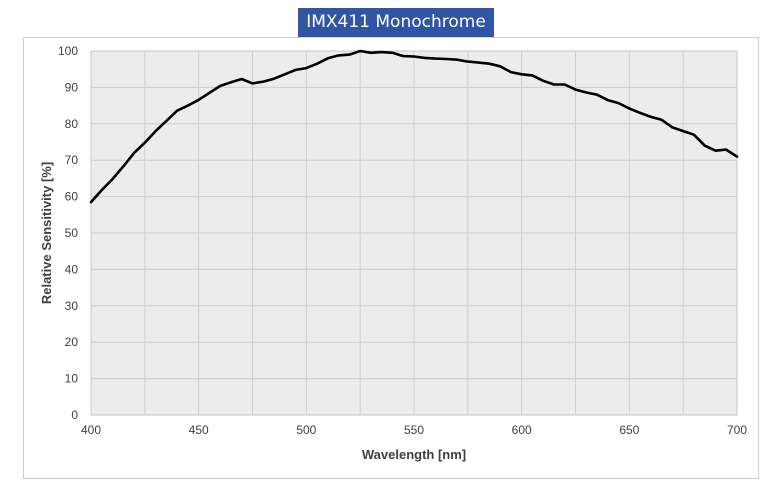 This screenshot has width=779, height=485. What do you see at coordinates (72, 379) in the screenshot?
I see `y-tick-label: 10` at bounding box center [72, 379].